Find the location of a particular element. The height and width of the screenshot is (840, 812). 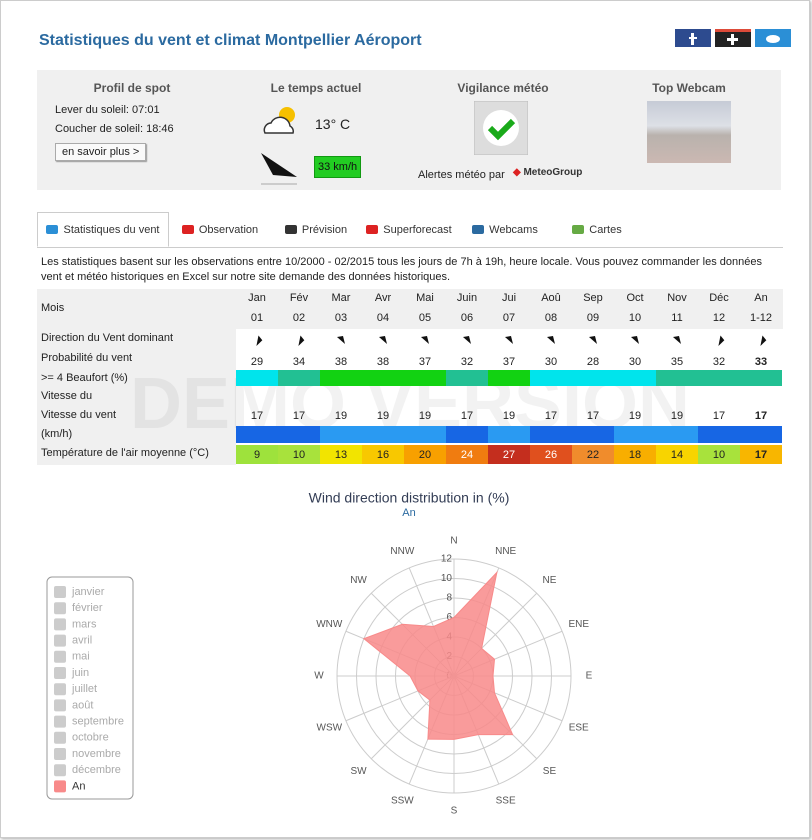

weather-icons is located at coordinates (279, 146).